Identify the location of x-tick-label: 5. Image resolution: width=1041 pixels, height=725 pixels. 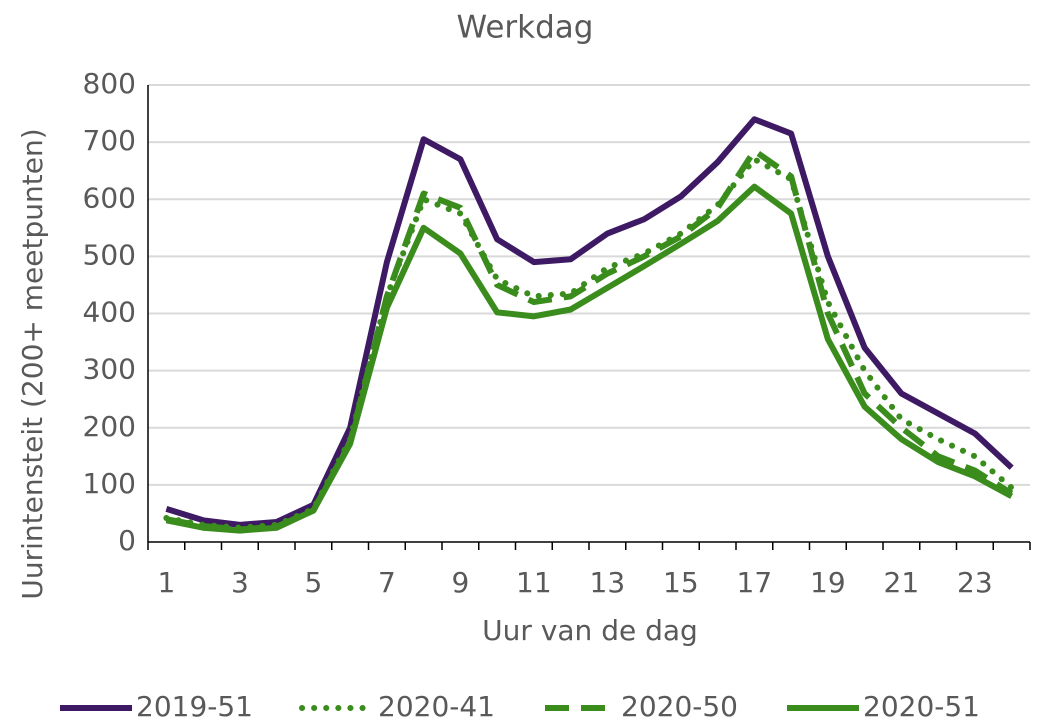
(313, 582).